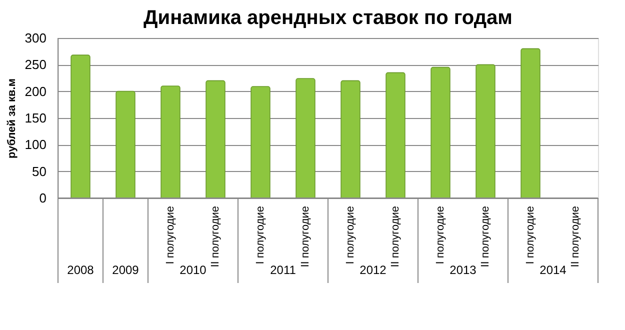 The height and width of the screenshot is (330, 625). Describe the element at coordinates (328, 18) in the screenshot. I see `chart-title: Динамика арендных ставок по годам` at that location.